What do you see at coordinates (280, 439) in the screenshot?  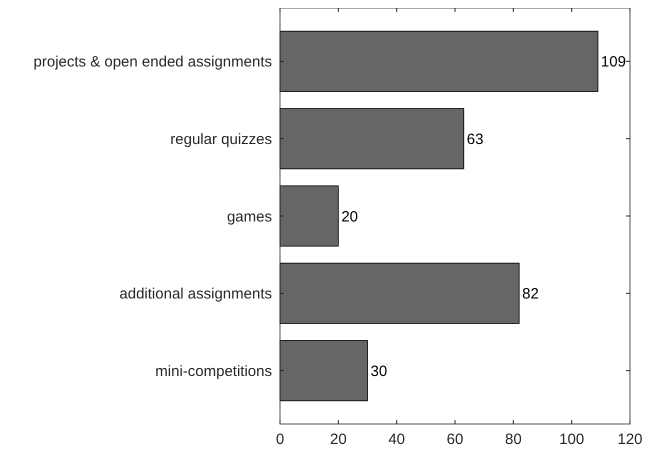 I see `x-tick-label: 0` at bounding box center [280, 439].